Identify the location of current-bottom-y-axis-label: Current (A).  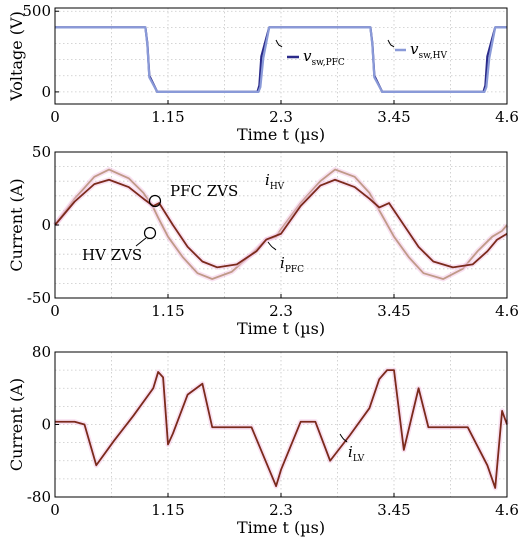
(16, 424).